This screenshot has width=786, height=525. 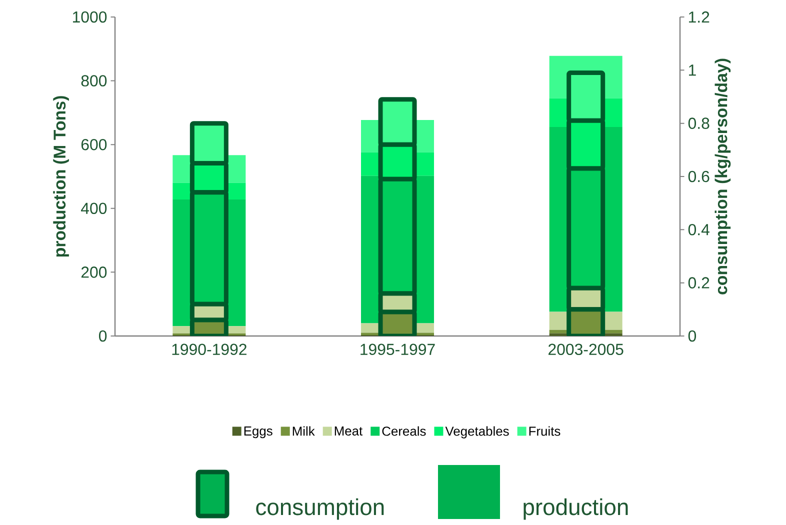 I want to click on legend-label: Cereals, so click(x=404, y=431).